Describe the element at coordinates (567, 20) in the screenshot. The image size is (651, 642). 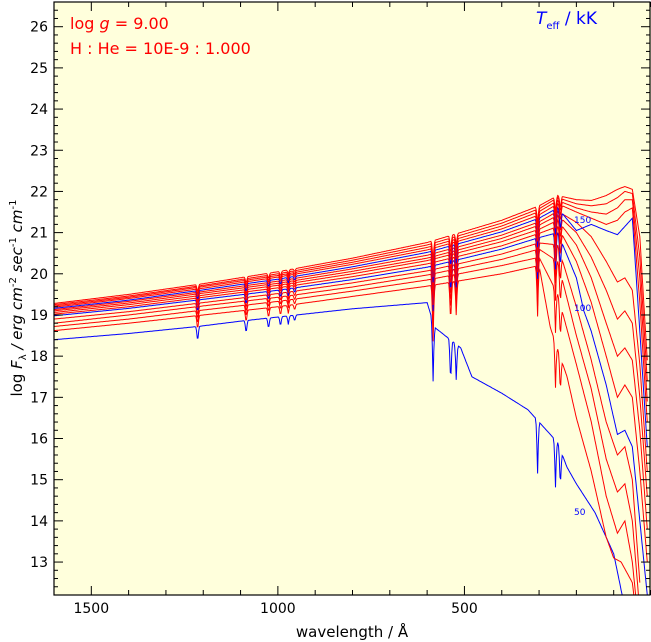
I see `teff-legend: Teff / kK` at that location.